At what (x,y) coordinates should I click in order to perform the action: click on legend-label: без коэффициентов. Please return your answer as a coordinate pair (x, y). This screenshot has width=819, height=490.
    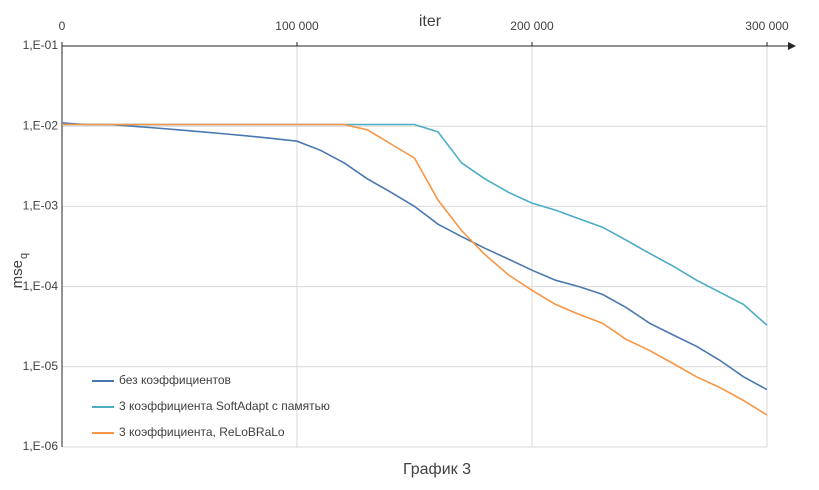
    Looking at the image, I should click on (175, 380).